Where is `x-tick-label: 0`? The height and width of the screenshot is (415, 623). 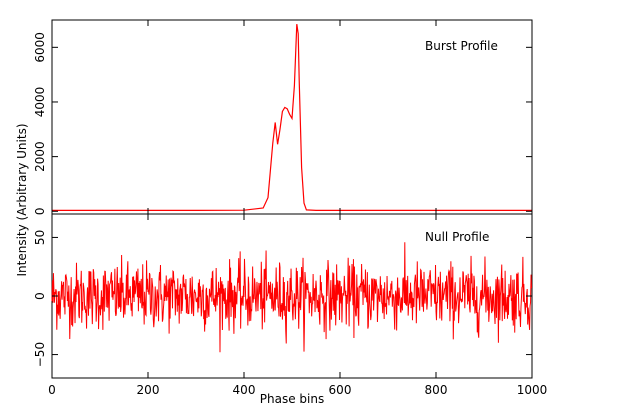 x-tick-label: 0 is located at coordinates (52, 390).